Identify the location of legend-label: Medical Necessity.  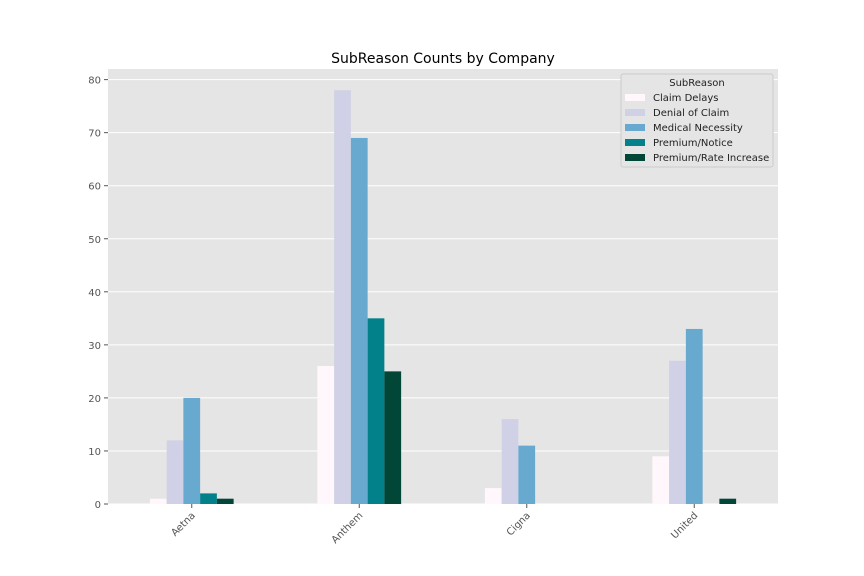
(698, 128).